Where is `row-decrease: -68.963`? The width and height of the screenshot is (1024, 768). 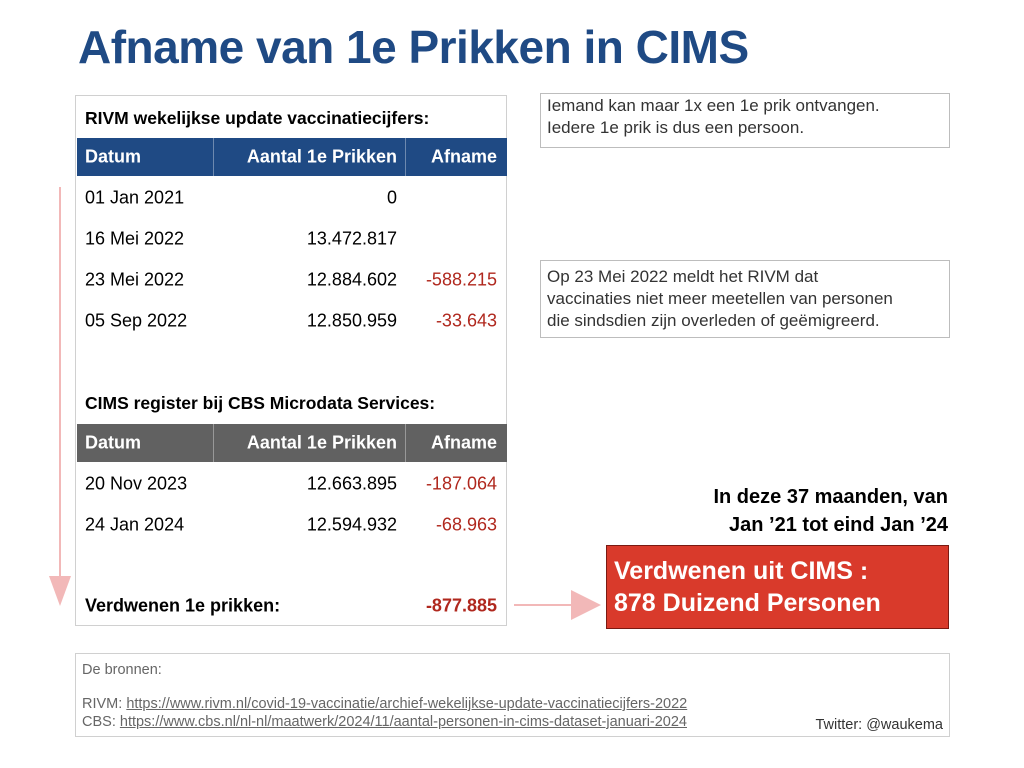
row-decrease: -68.963 is located at coordinates (466, 524).